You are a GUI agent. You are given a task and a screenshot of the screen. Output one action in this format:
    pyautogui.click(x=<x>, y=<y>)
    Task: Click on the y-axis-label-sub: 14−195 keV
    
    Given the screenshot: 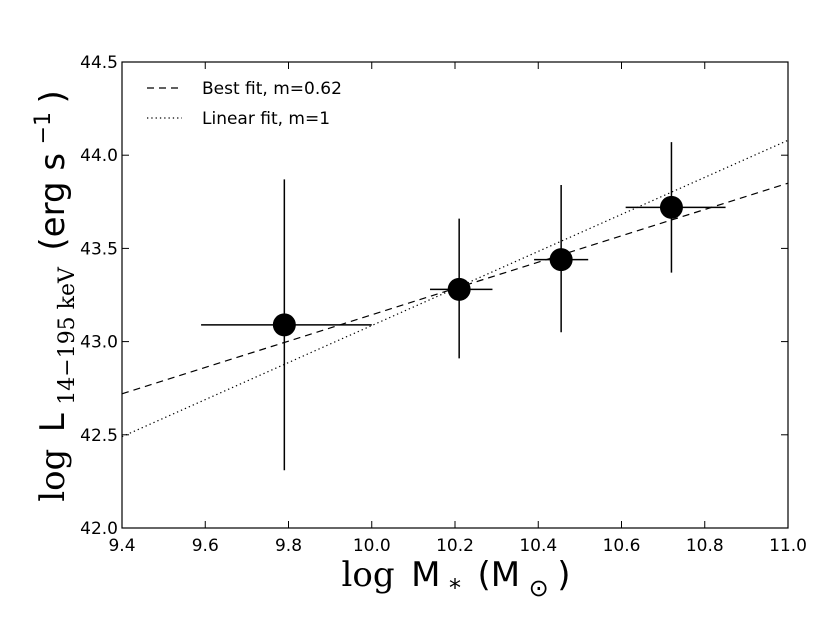 What is the action you would take?
    pyautogui.click(x=67, y=335)
    